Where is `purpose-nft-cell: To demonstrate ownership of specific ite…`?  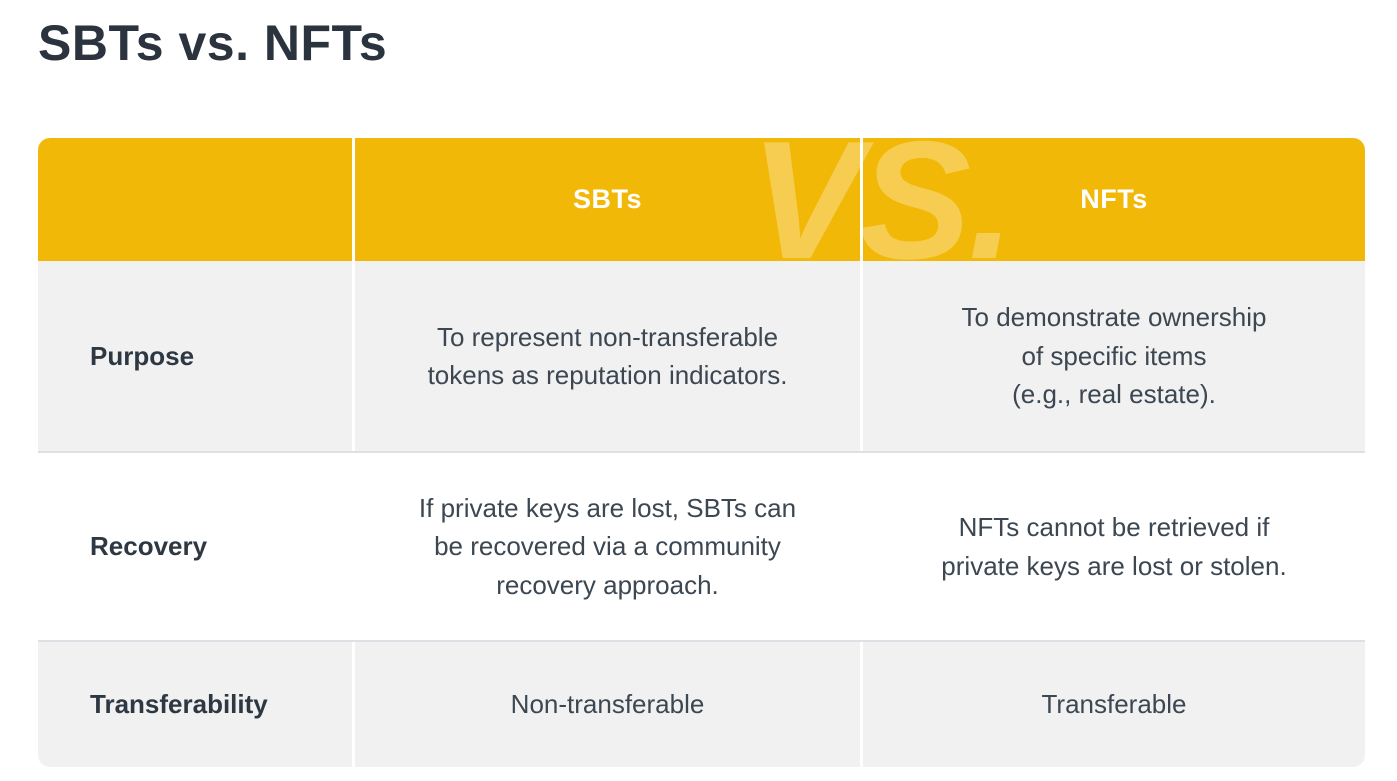
purpose-nft-cell: To demonstrate ownership of specific ite… is located at coordinates (1112, 356).